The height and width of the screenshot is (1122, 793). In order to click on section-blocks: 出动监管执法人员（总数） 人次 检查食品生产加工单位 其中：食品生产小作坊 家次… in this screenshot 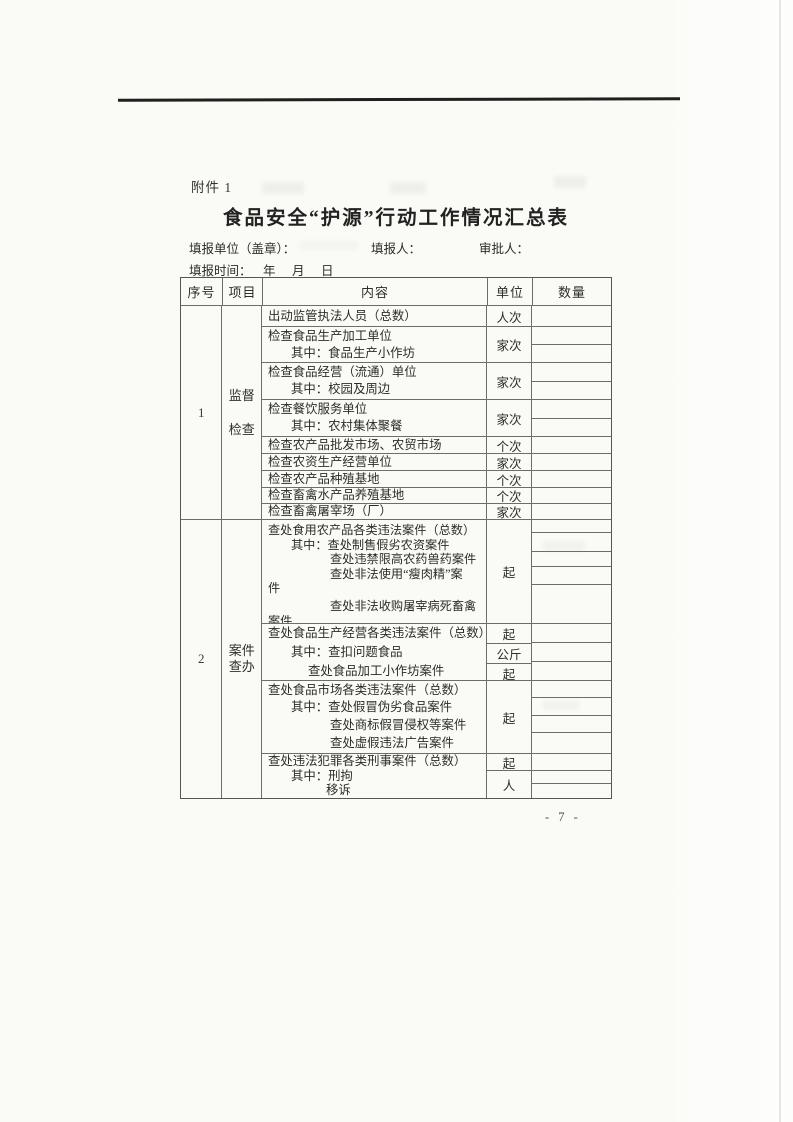, I will do `click(436, 413)`.